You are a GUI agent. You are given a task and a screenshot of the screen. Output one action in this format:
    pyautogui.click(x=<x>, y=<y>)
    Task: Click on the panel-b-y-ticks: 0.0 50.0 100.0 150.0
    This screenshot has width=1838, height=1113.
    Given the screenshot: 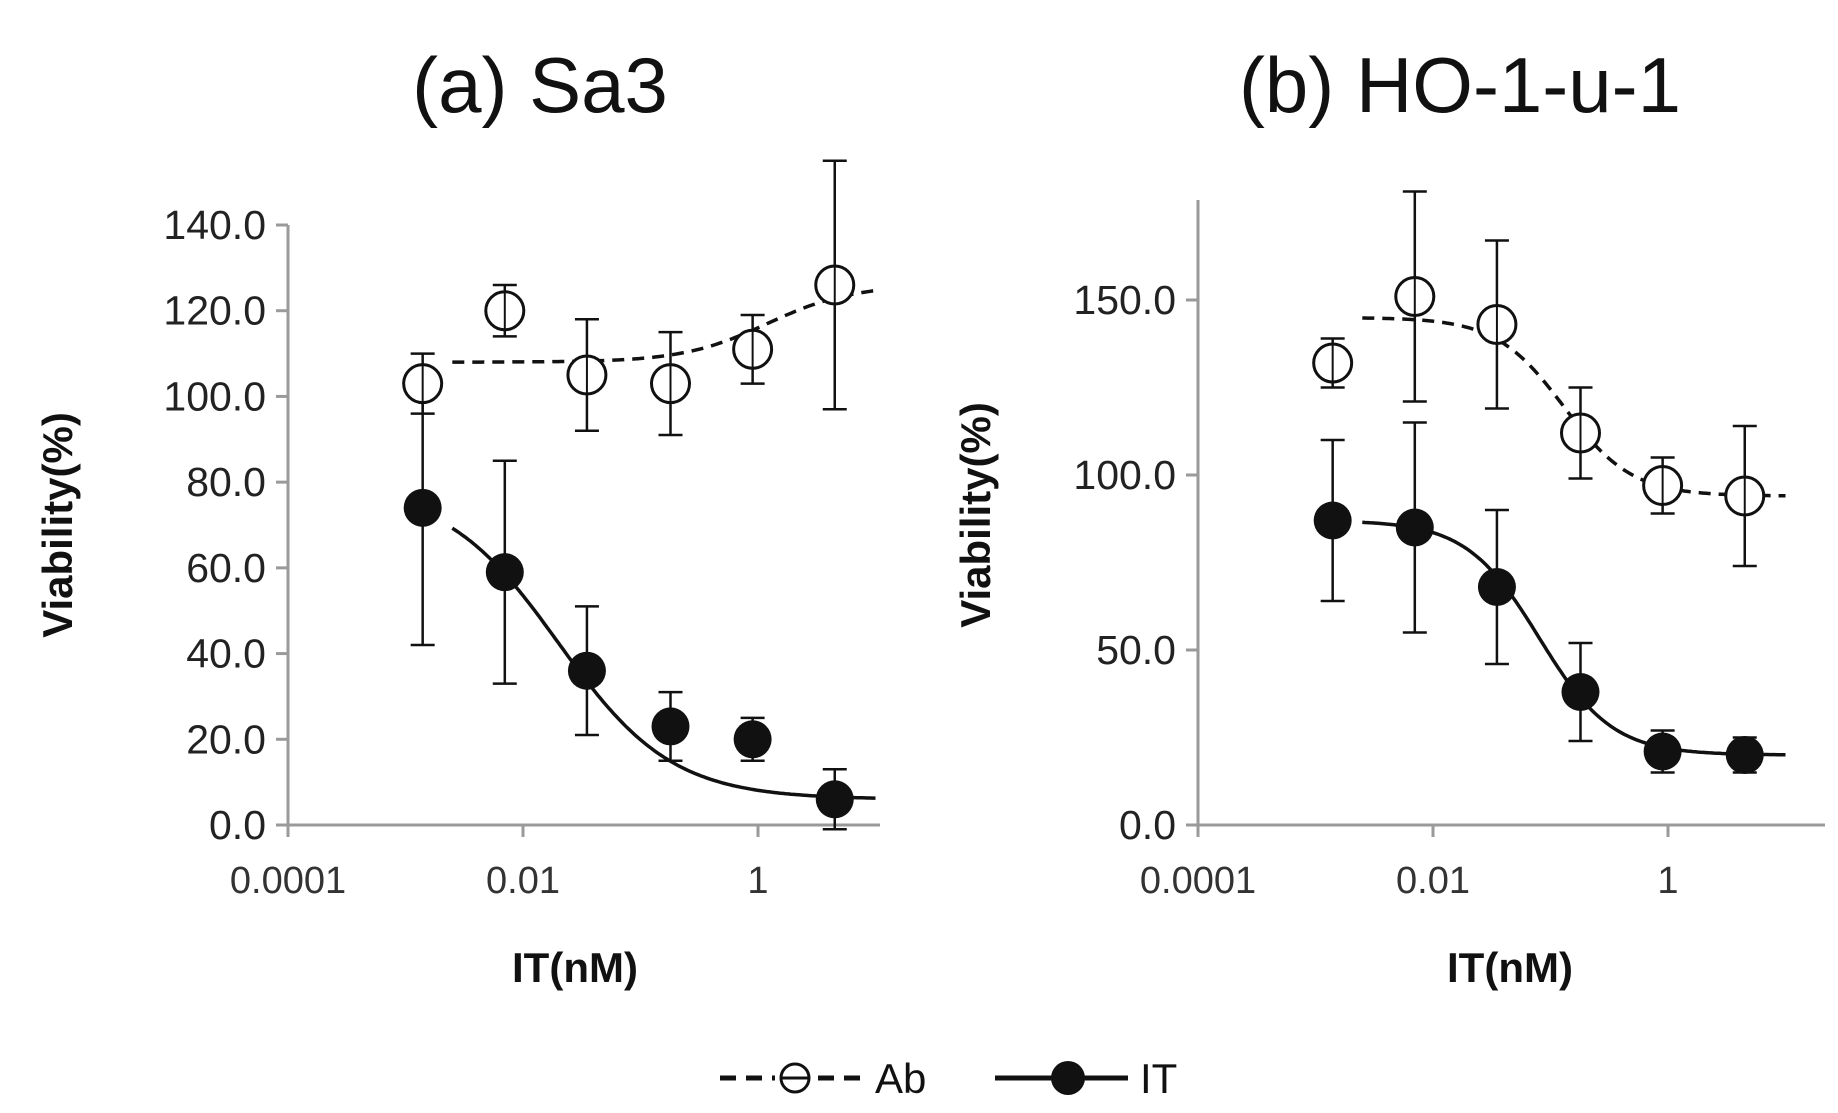 What is the action you would take?
    pyautogui.click(x=1135, y=562)
    